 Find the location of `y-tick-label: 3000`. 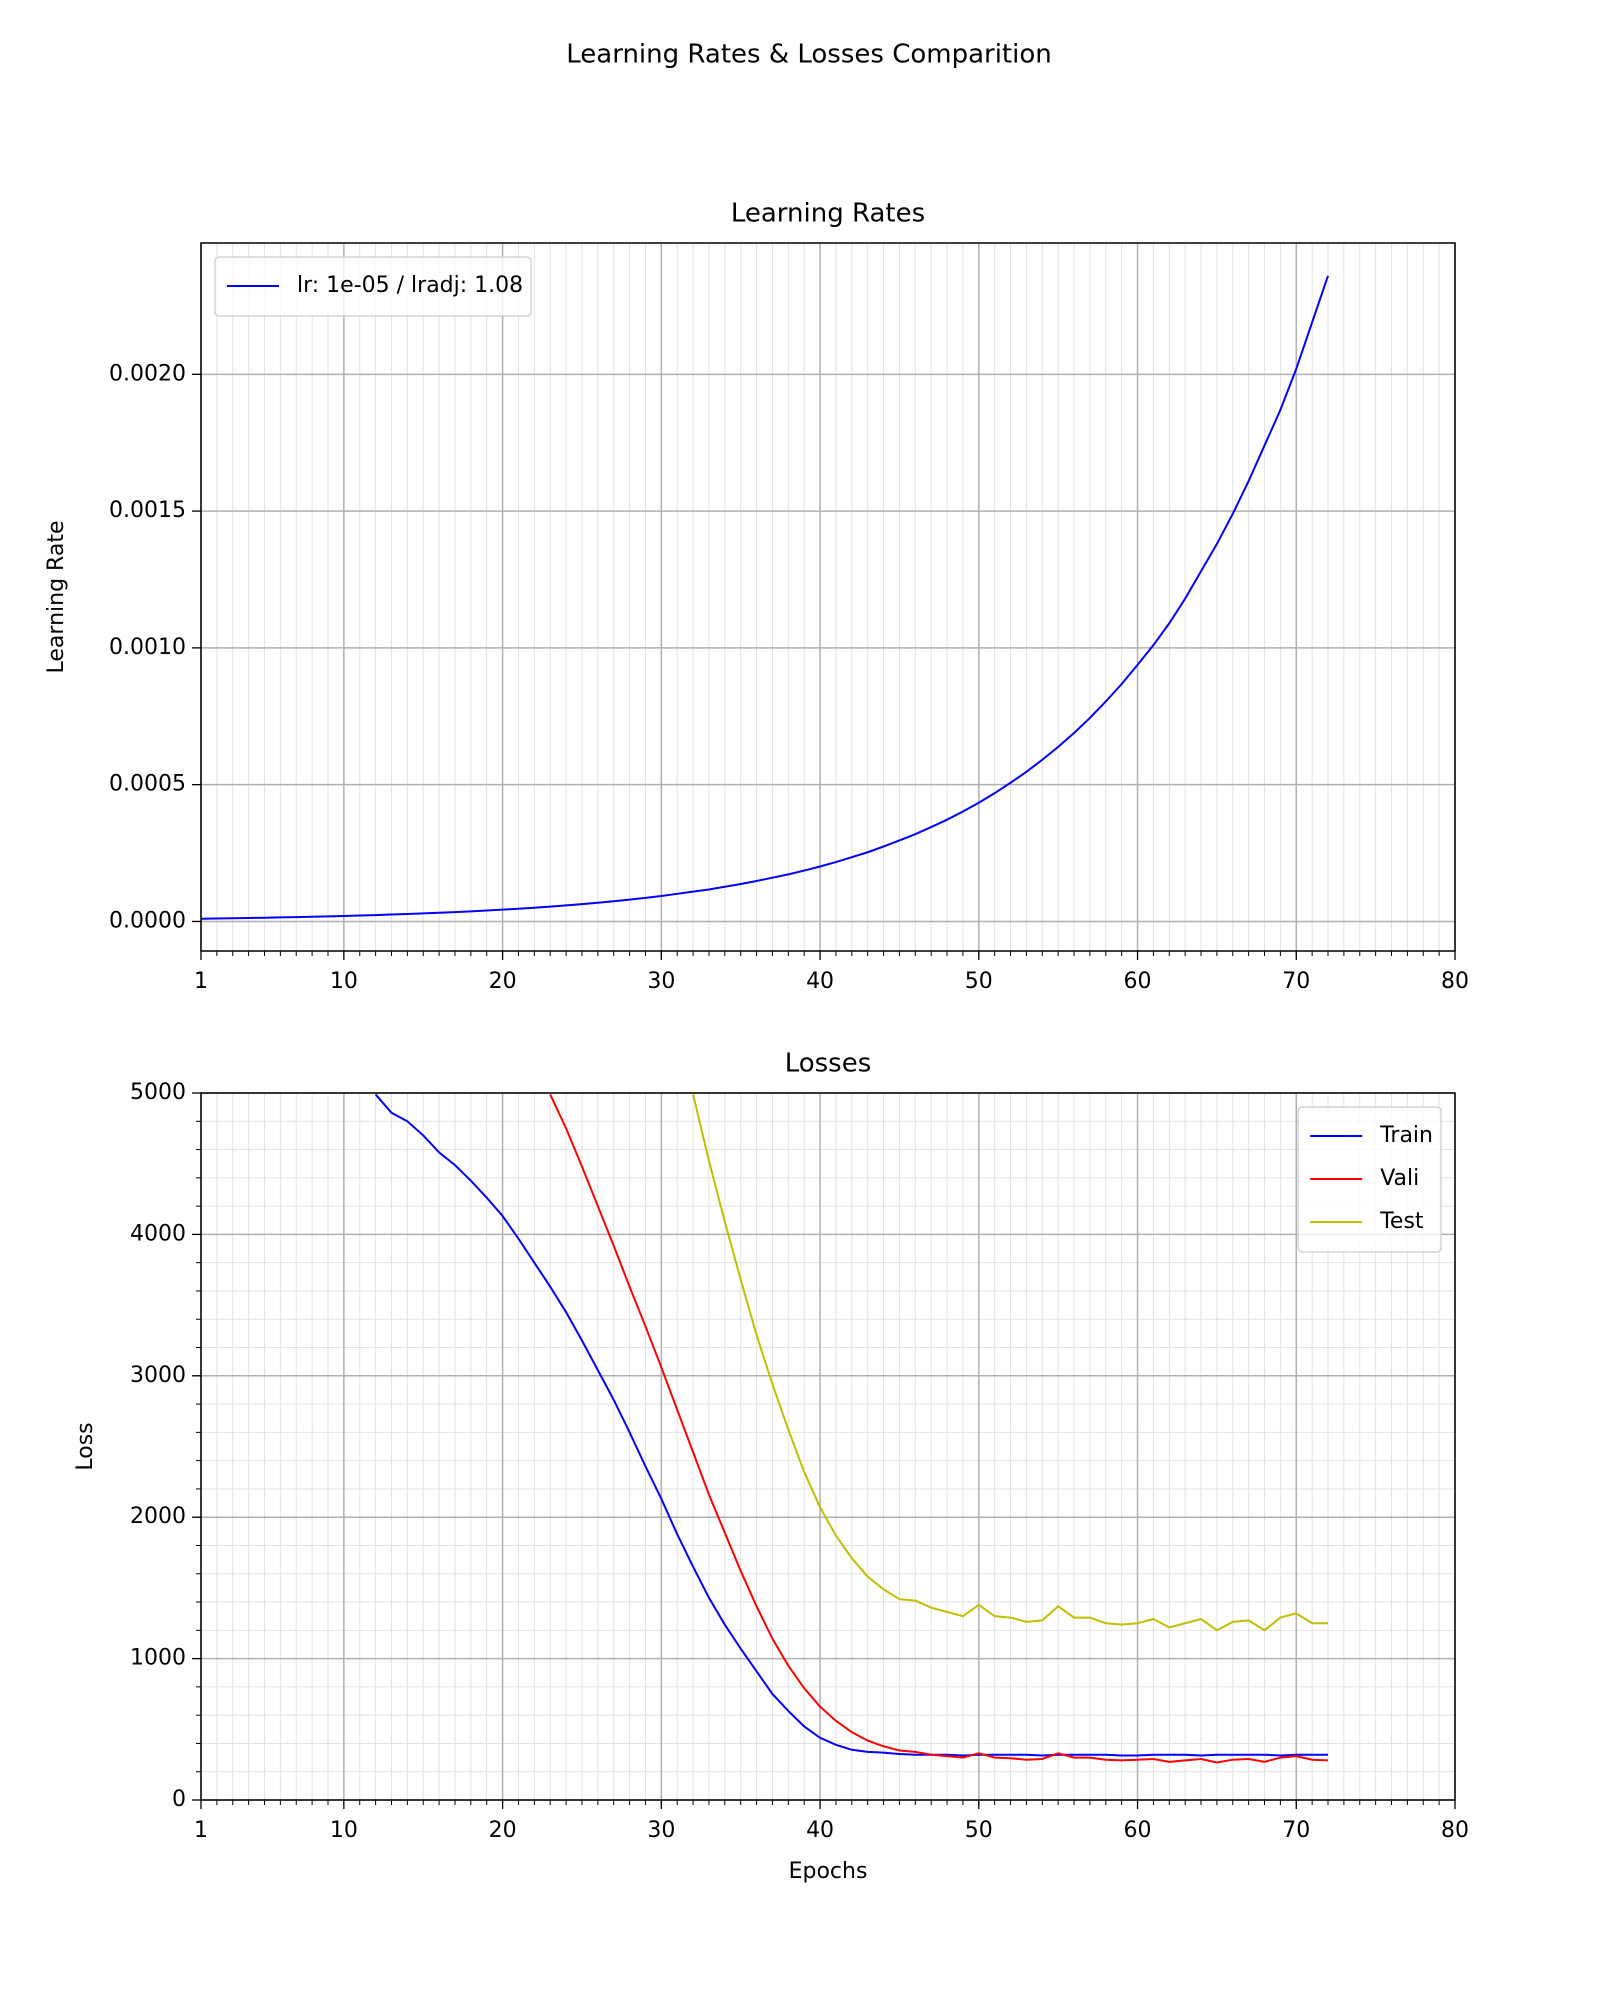

y-tick-label: 3000 is located at coordinates (158, 1375).